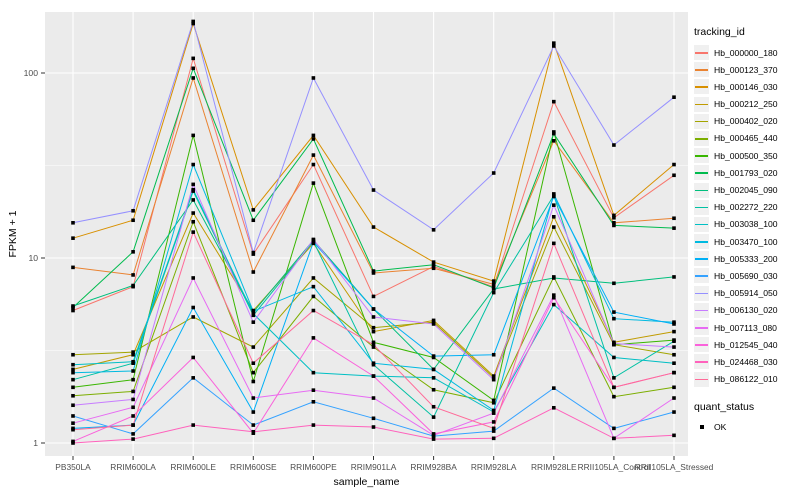 The width and height of the screenshot is (800, 500). Describe the element at coordinates (746, 379) in the screenshot. I see `legend-item-Hb_086122_010: Hb_086122_010` at that location.